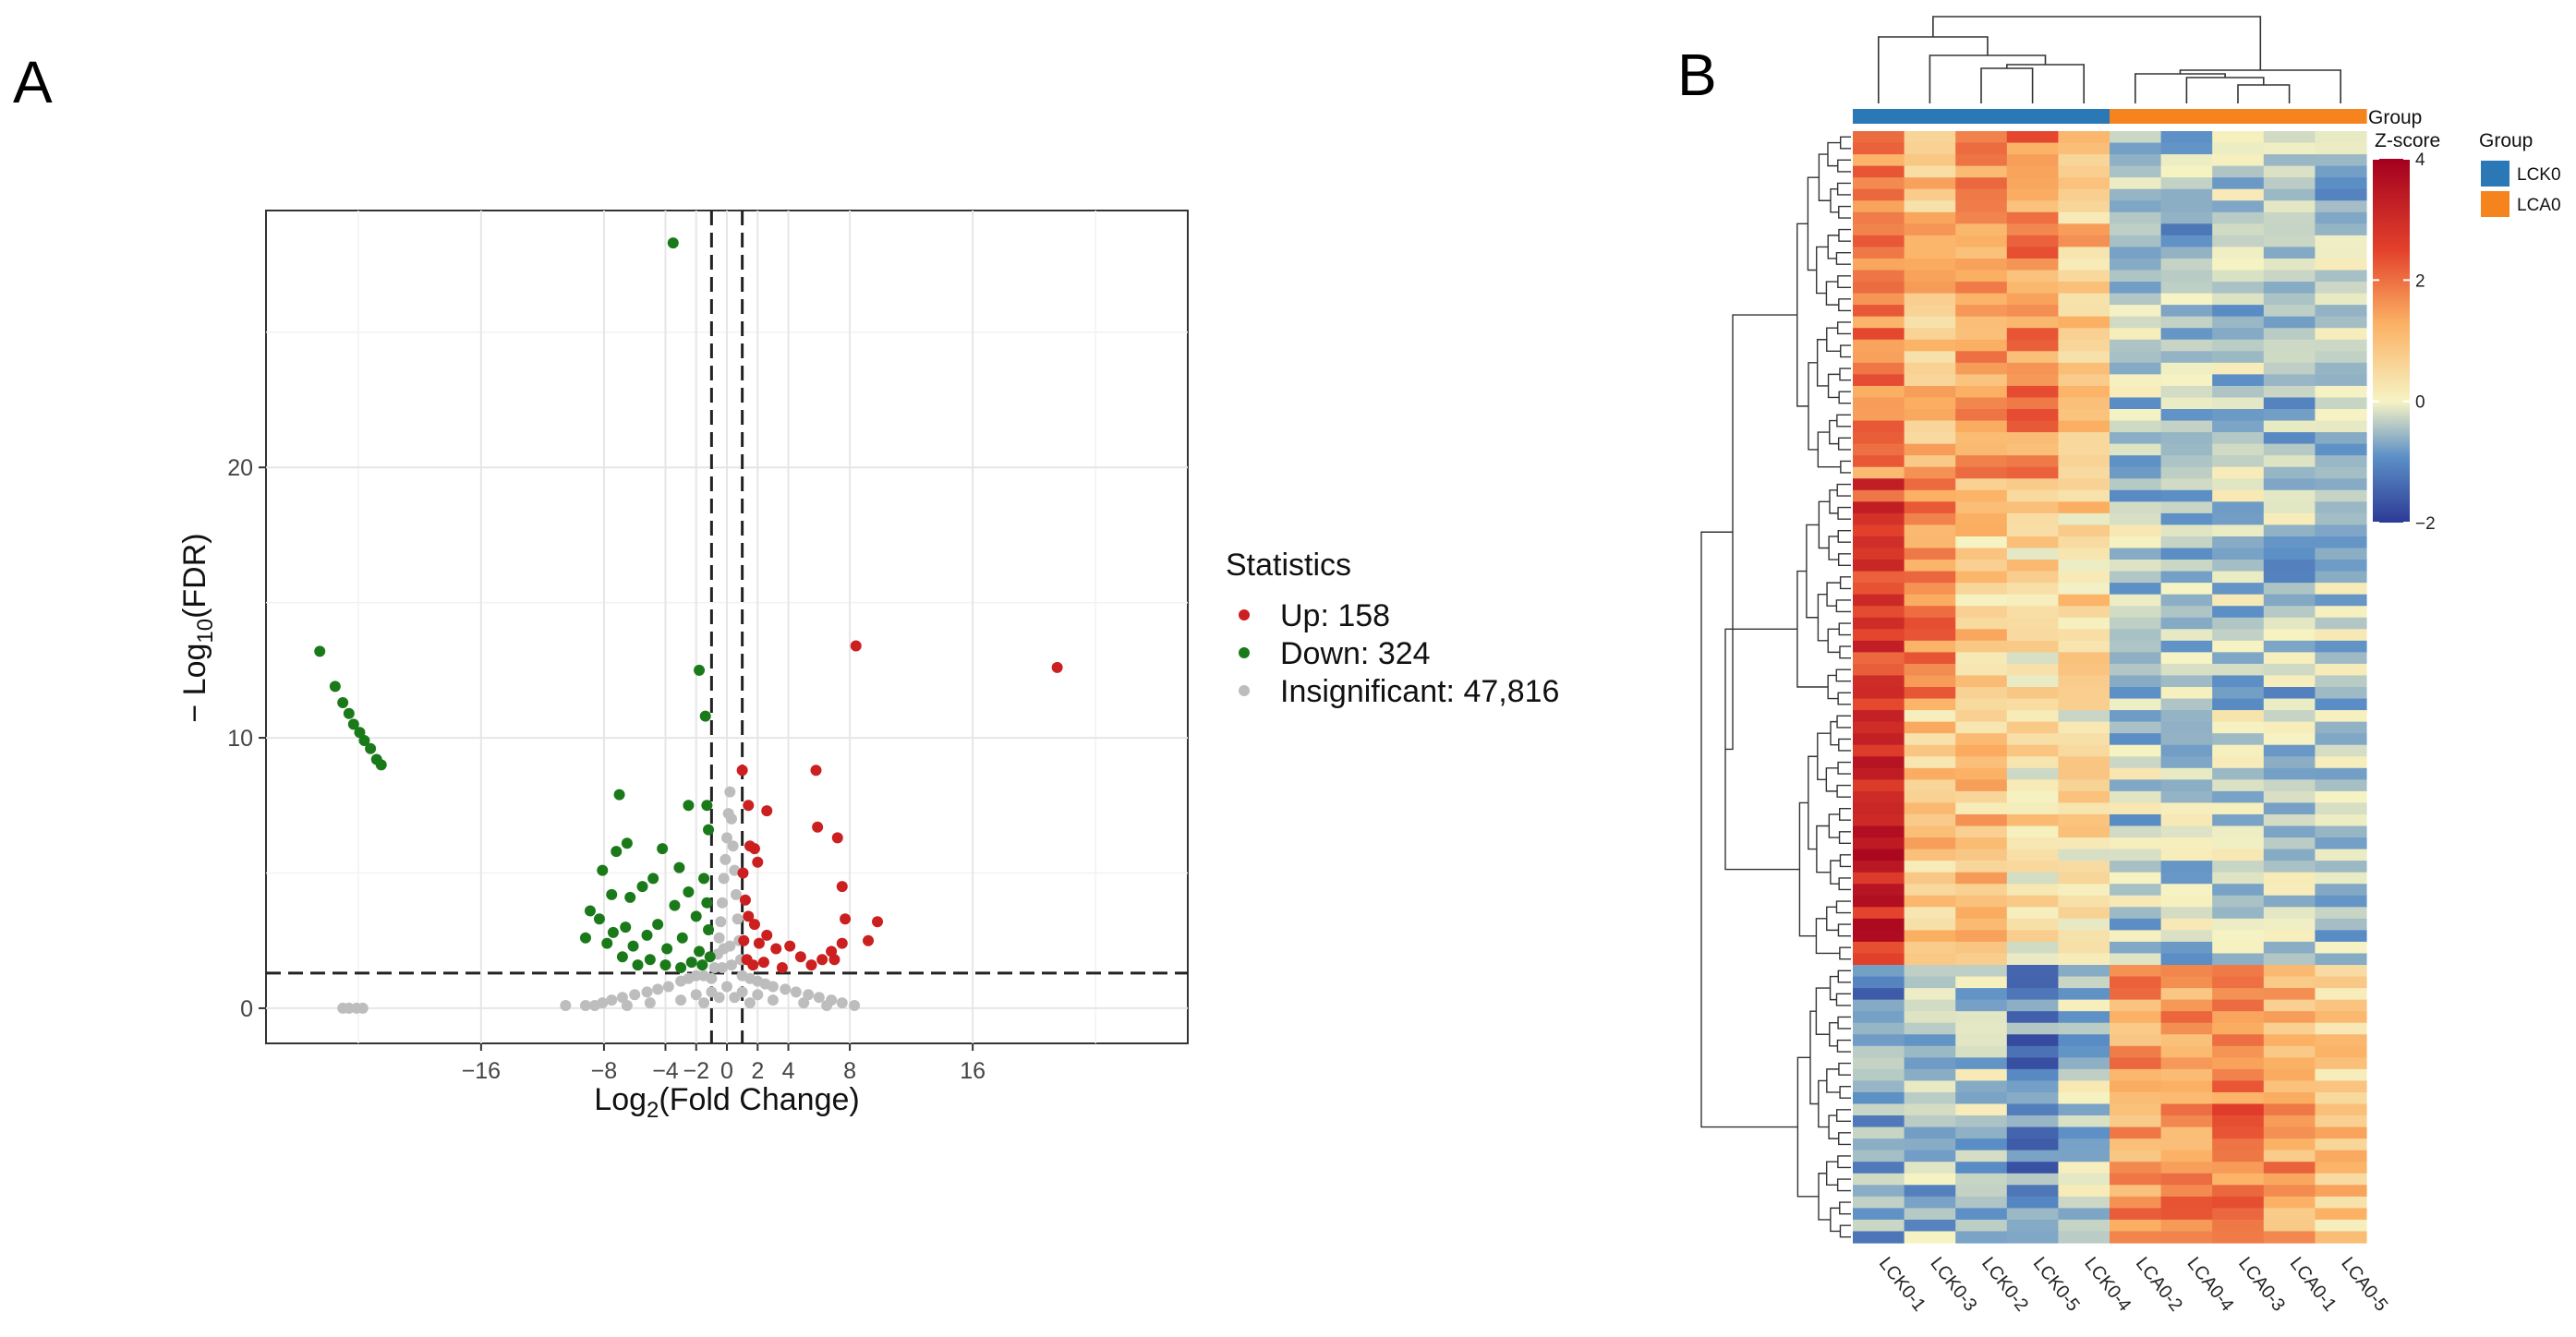 The image size is (2576, 1337). I want to click on y-axis-label: − Log10(FDR), so click(197, 627).